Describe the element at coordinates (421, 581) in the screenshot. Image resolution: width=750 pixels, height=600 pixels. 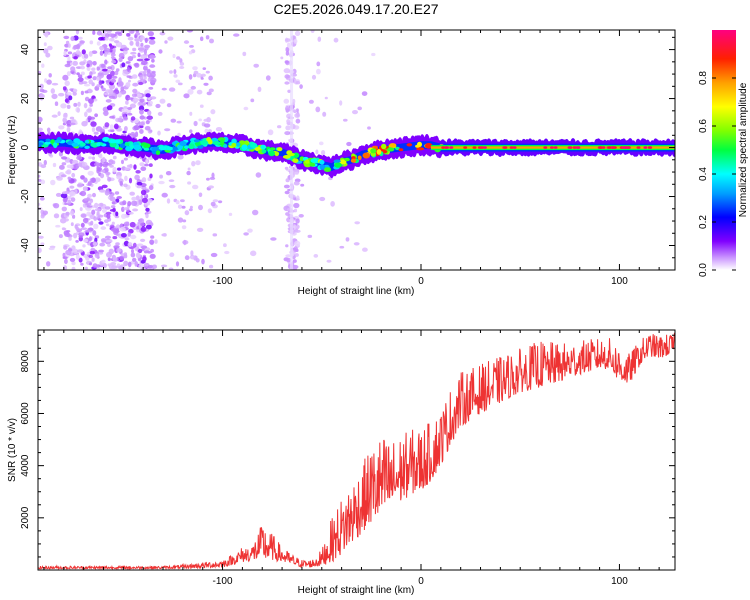
I see `snr-xtick-label: 0` at that location.